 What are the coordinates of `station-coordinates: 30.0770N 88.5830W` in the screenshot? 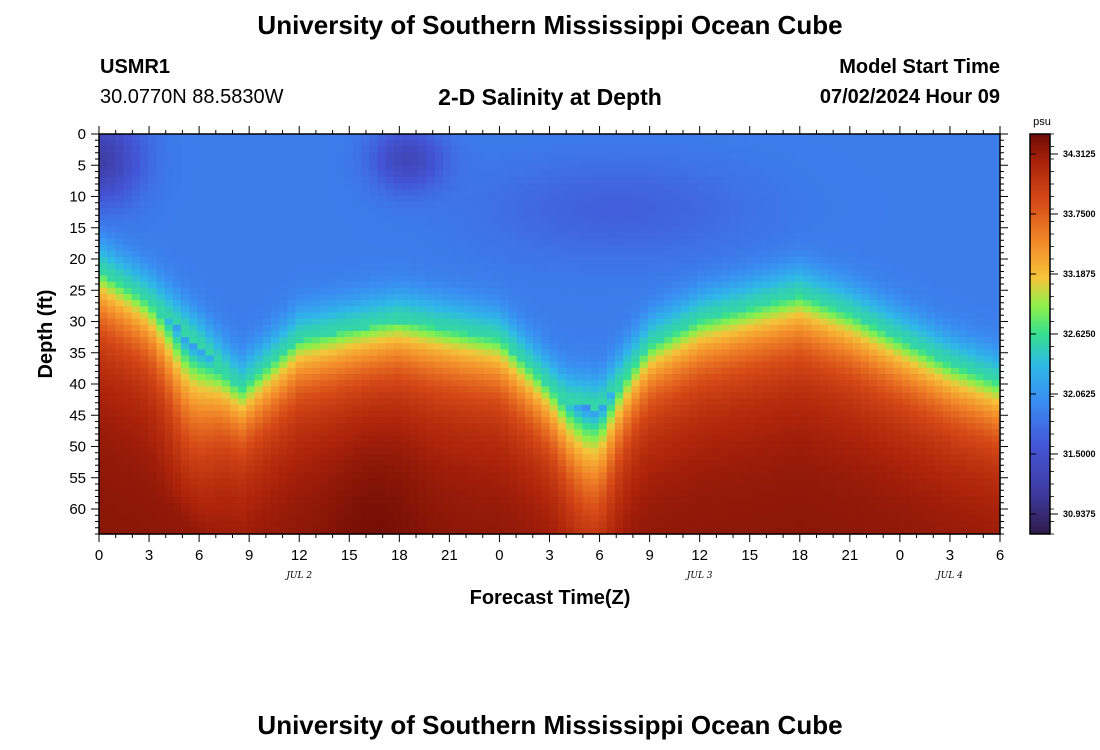 It's located at (192, 97).